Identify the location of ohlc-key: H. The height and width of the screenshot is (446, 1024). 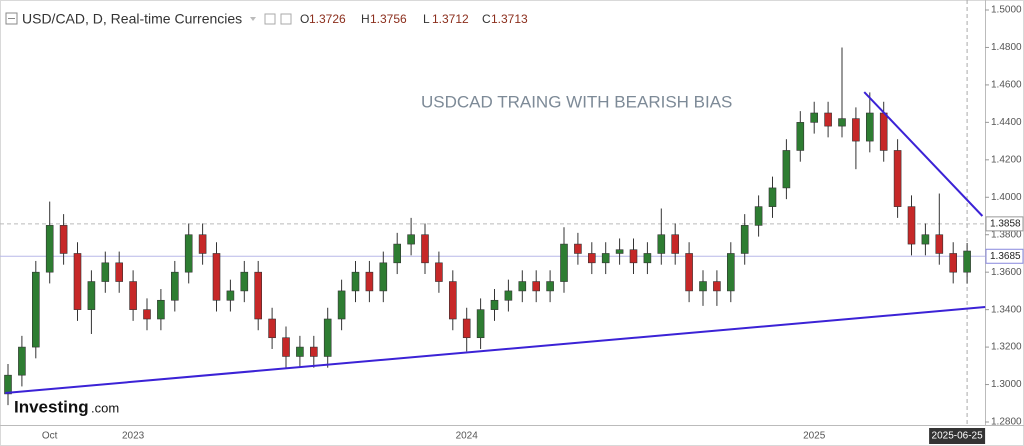
(365, 19).